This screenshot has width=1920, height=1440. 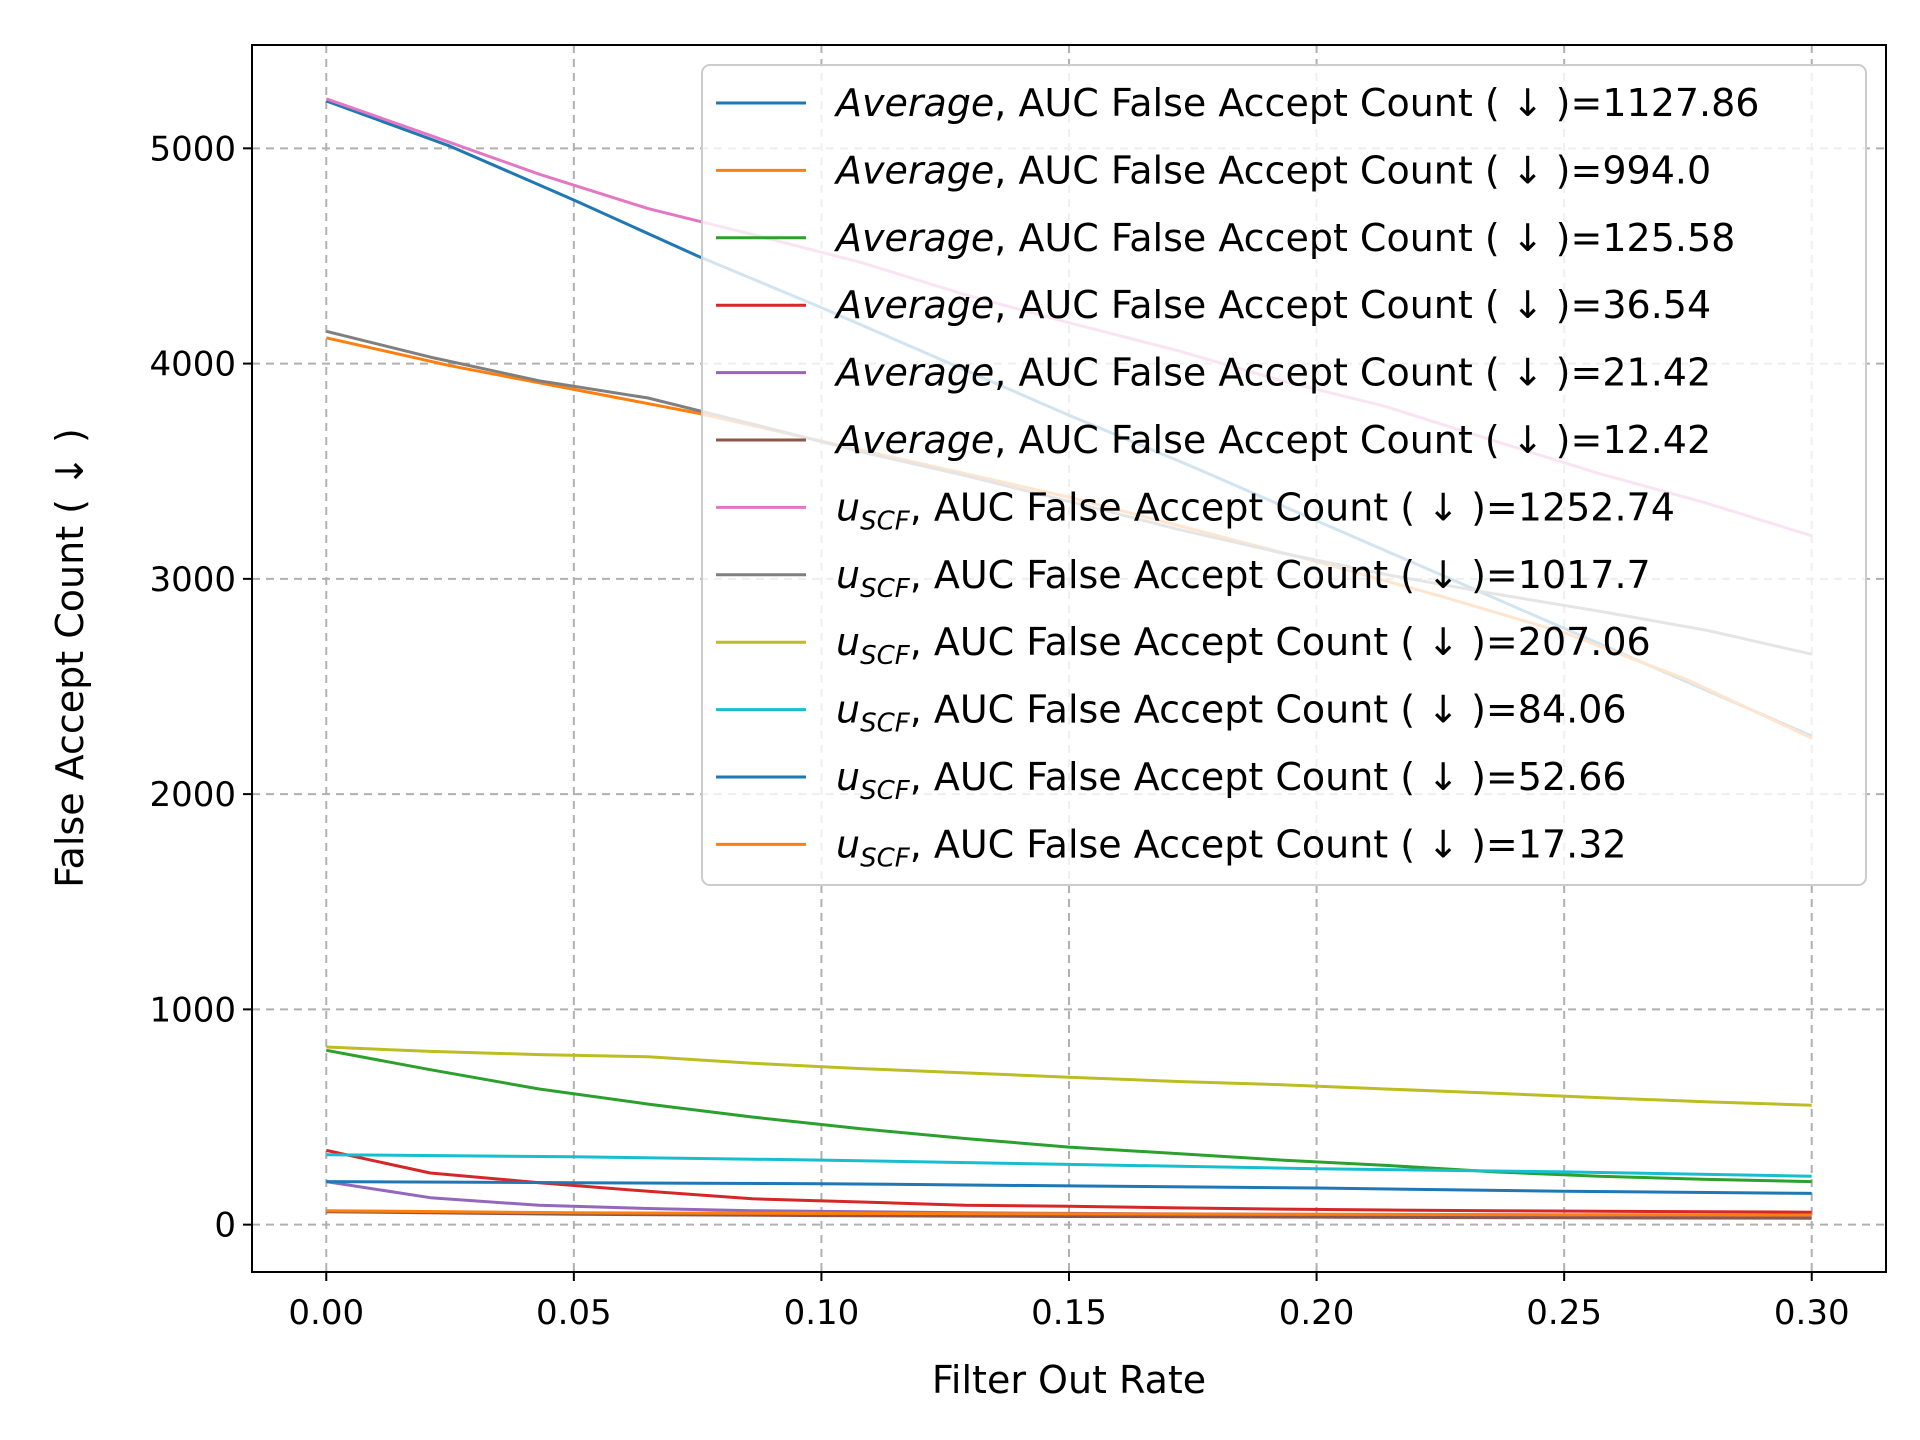 What do you see at coordinates (1069, 1380) in the screenshot?
I see `x-axis-label: Filter Out Rate` at bounding box center [1069, 1380].